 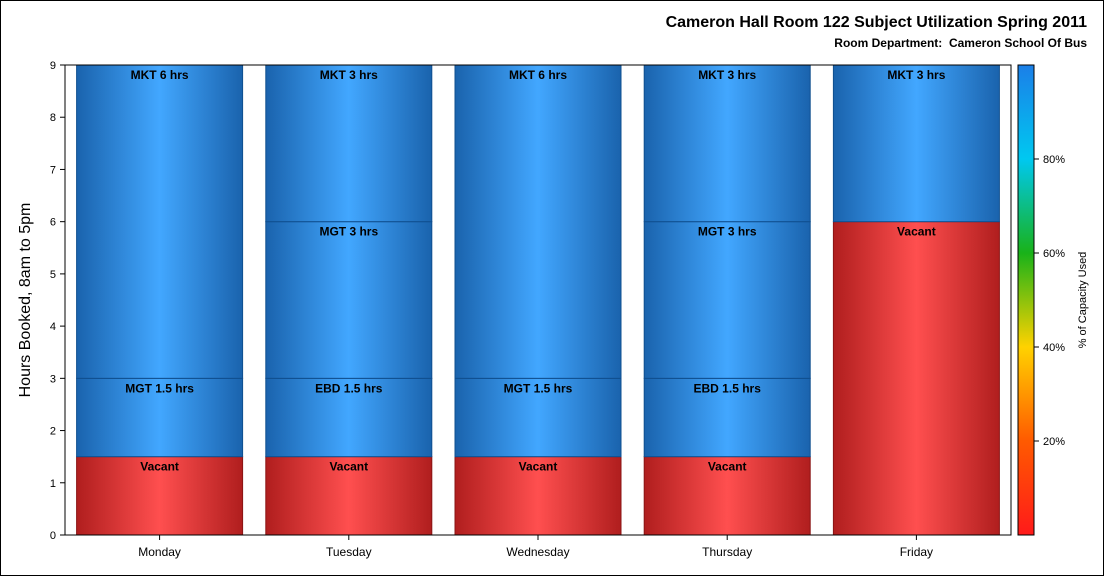 I want to click on y-tick-label: 7, so click(x=53, y=170).